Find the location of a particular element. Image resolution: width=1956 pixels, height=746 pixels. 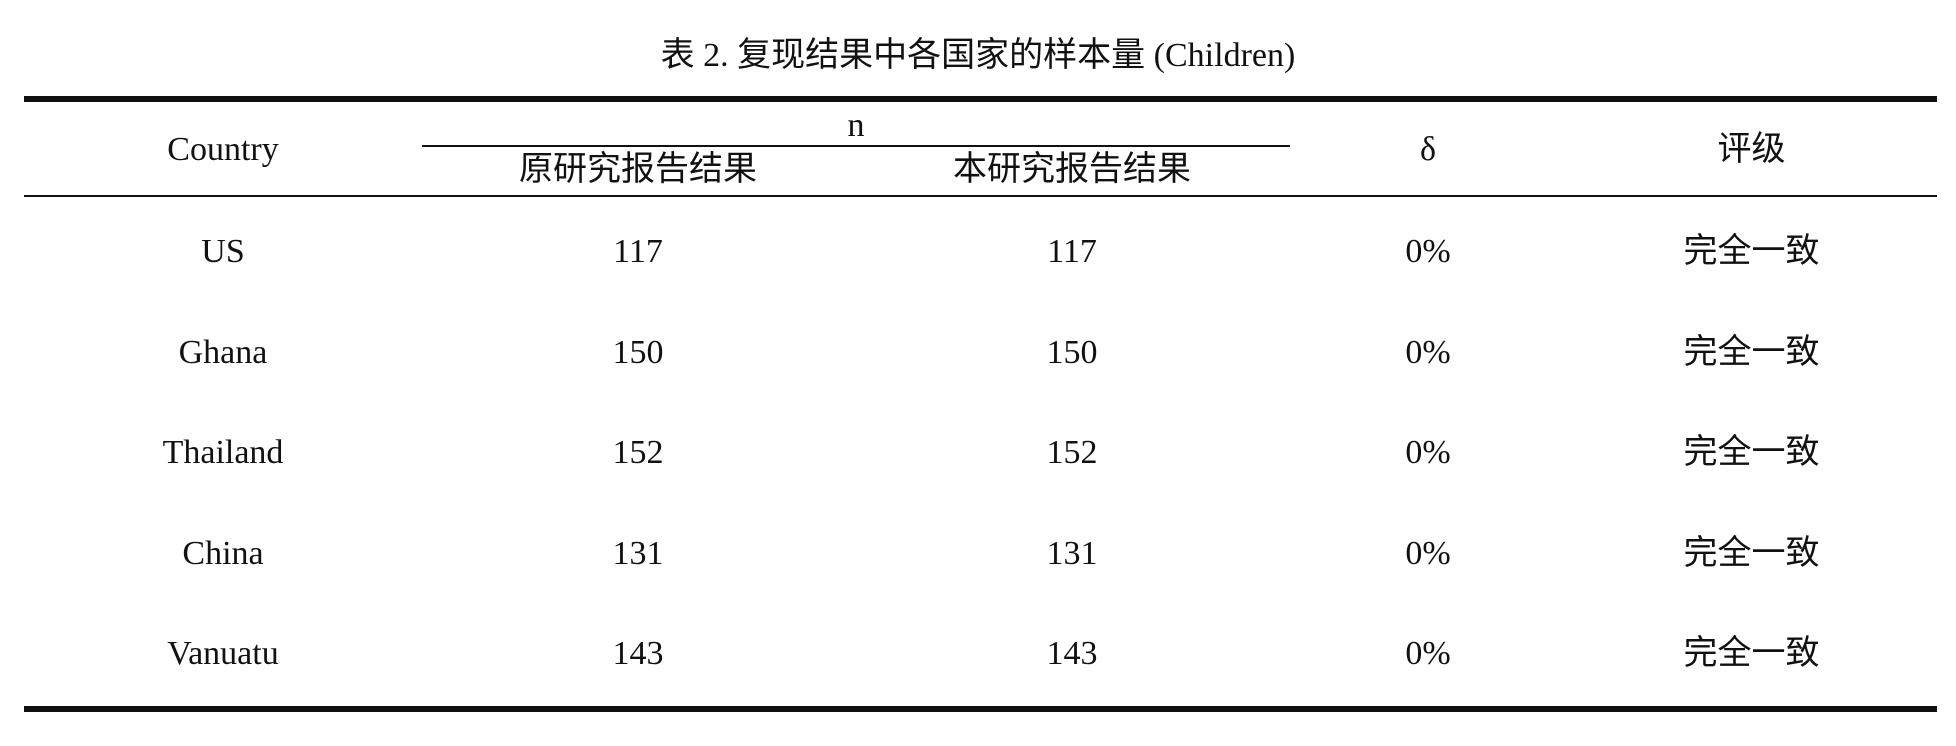

cell-original: 152 is located at coordinates (638, 452).